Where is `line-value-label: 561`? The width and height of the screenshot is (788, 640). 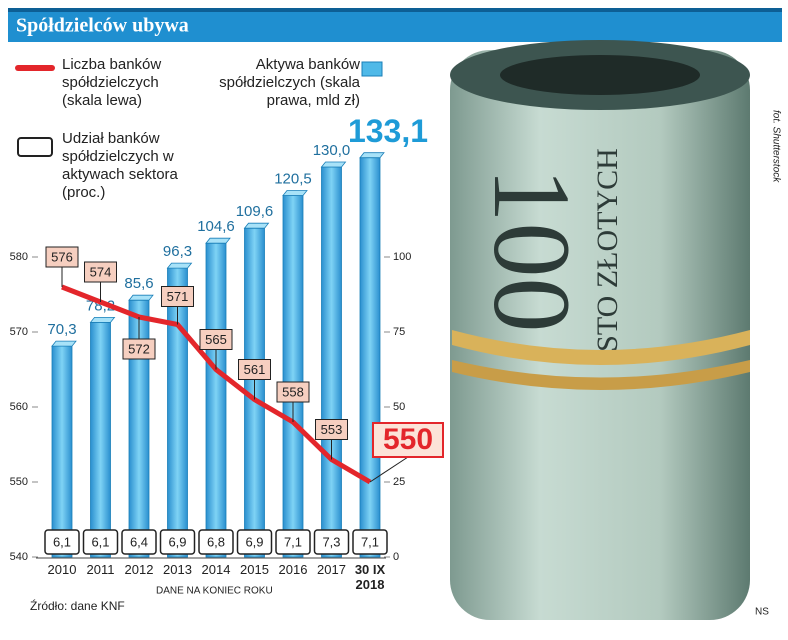 line-value-label: 561 is located at coordinates (255, 369).